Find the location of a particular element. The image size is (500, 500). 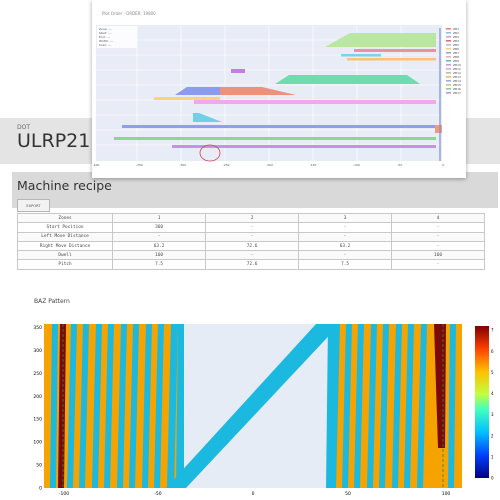

gantt-x-tick: -300 is located at coordinates (182, 165).